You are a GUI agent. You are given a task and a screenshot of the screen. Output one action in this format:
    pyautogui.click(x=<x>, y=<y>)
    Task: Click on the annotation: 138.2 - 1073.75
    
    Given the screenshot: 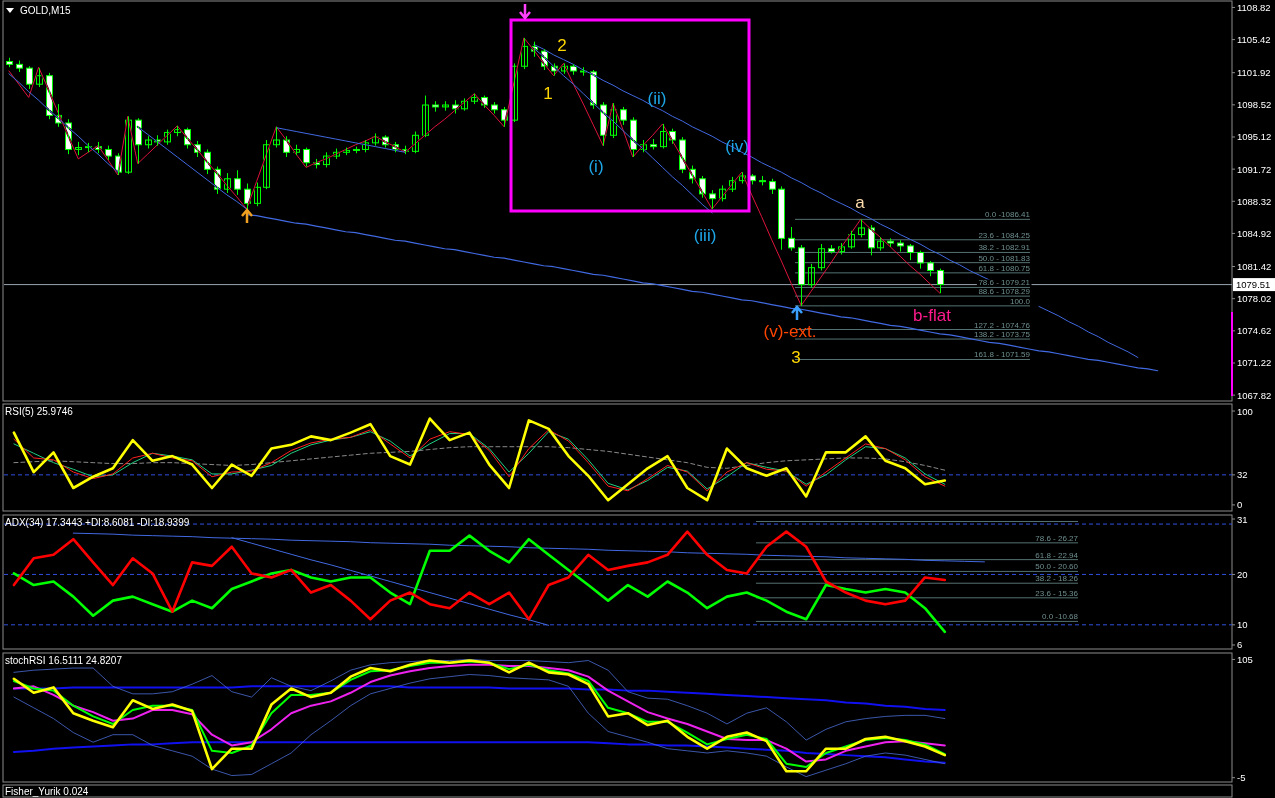 What is the action you would take?
    pyautogui.click(x=1002, y=335)
    